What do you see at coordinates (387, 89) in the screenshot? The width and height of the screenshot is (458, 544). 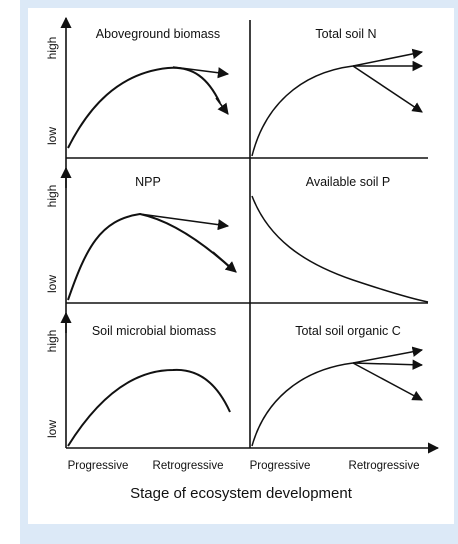 I see `arrow-soil-n-down` at bounding box center [387, 89].